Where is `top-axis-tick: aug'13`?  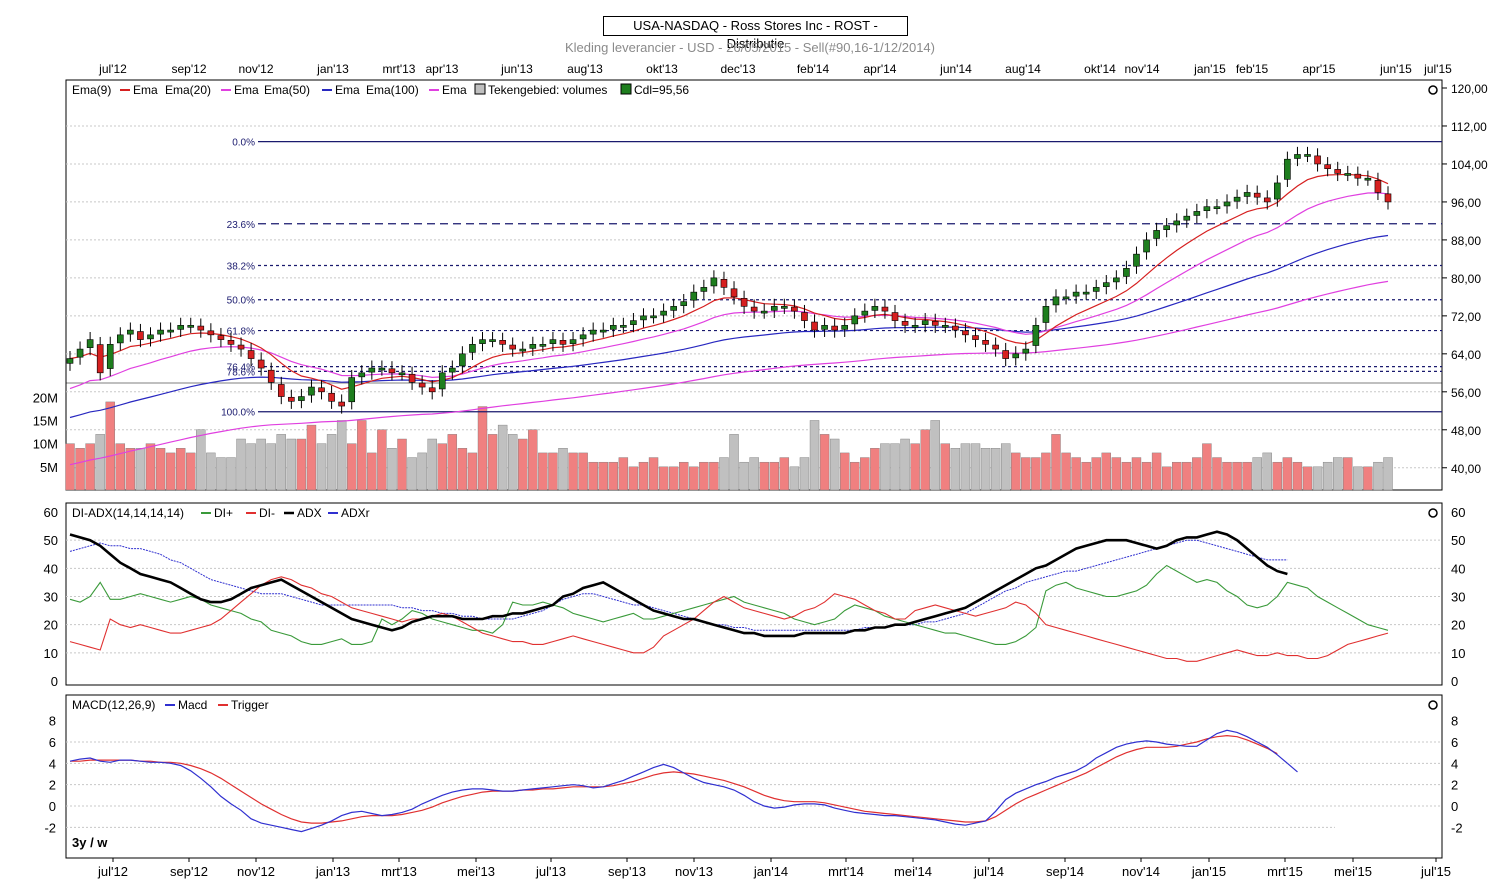 top-axis-tick: aug'13 is located at coordinates (585, 69).